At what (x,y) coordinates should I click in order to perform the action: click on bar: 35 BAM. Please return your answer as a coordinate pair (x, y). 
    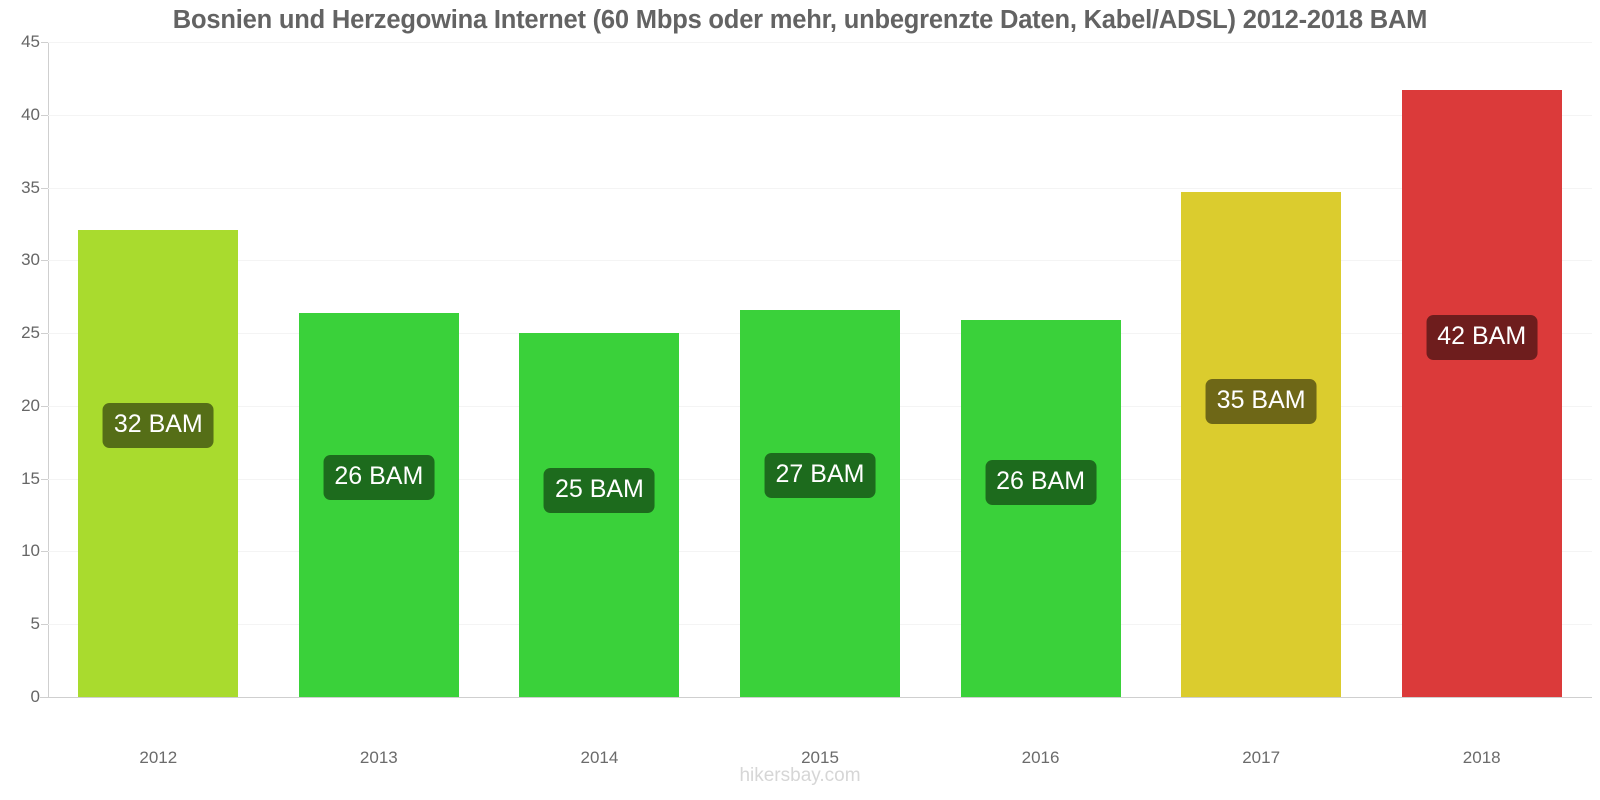
    Looking at the image, I should click on (1261, 444).